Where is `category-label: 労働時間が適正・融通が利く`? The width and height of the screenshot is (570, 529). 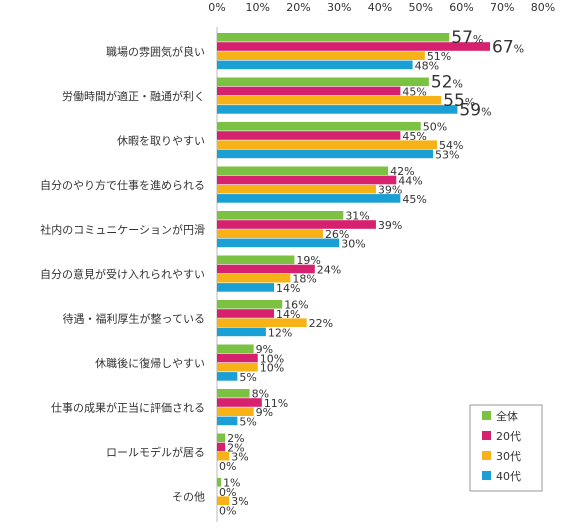 category-label: 労働時間が適正・融通が利く is located at coordinates (133, 96).